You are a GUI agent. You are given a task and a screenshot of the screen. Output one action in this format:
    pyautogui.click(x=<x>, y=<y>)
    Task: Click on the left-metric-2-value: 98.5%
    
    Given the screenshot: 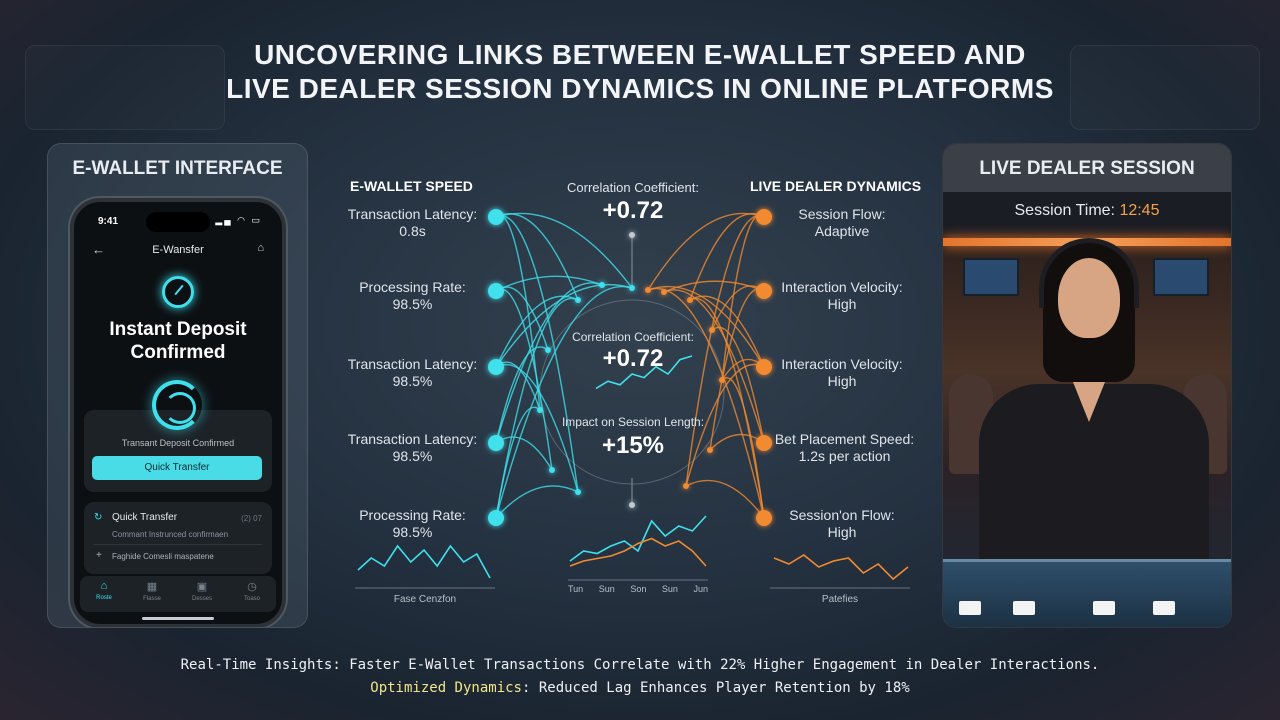 What is the action you would take?
    pyautogui.click(x=412, y=304)
    